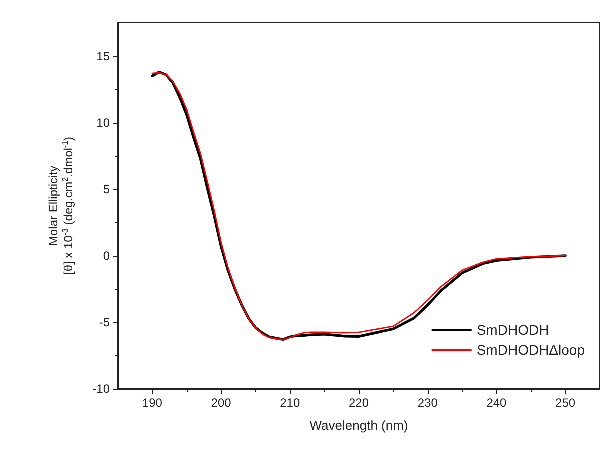  Describe the element at coordinates (106, 189) in the screenshot. I see `y-tick-label: 5` at that location.